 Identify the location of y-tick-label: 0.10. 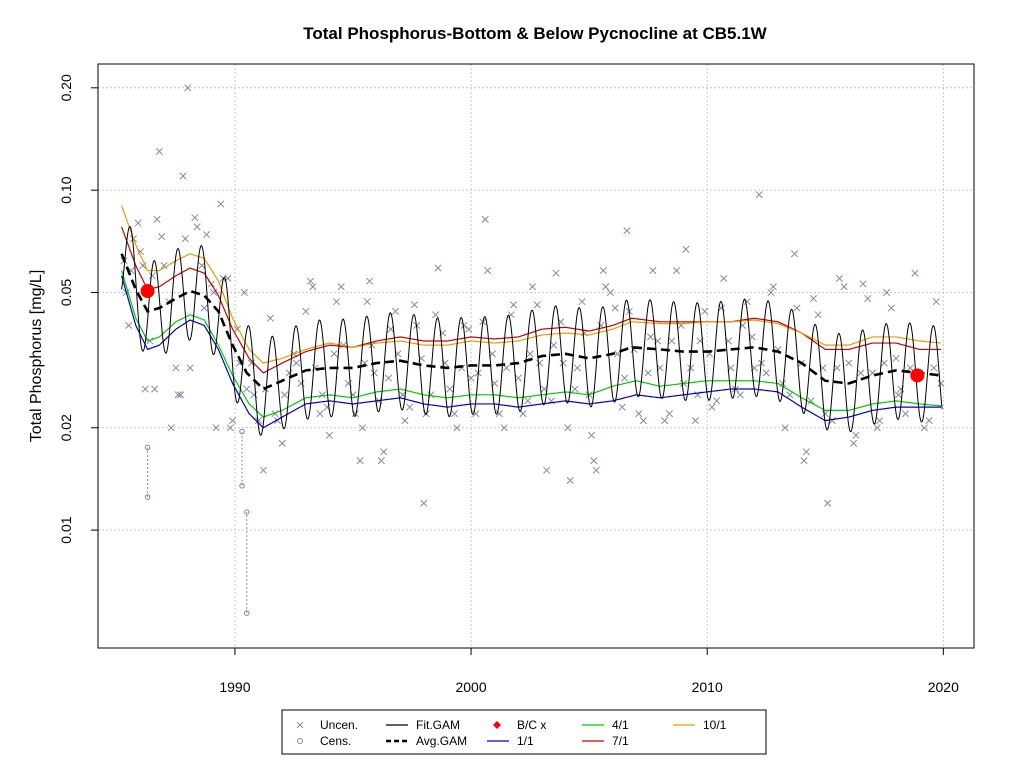
(66, 189).